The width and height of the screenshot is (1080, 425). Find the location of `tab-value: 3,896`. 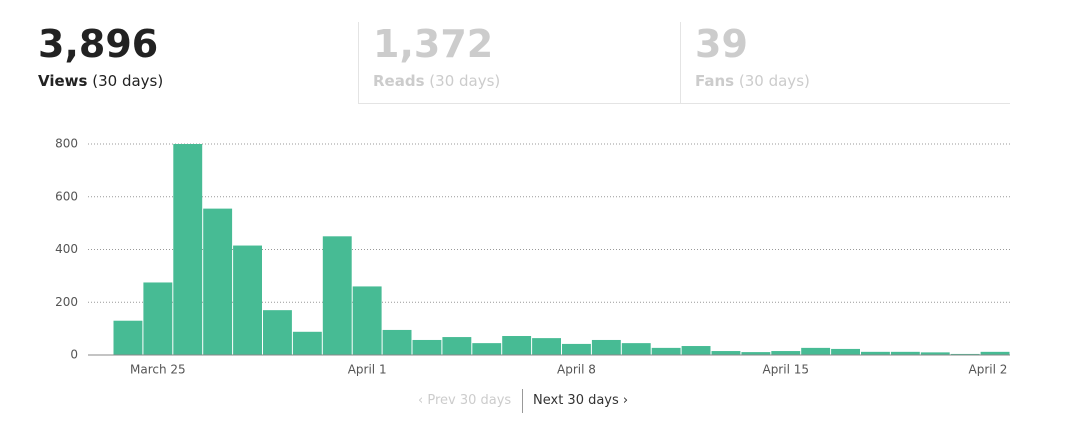

tab-value: 3,896 is located at coordinates (98, 44).